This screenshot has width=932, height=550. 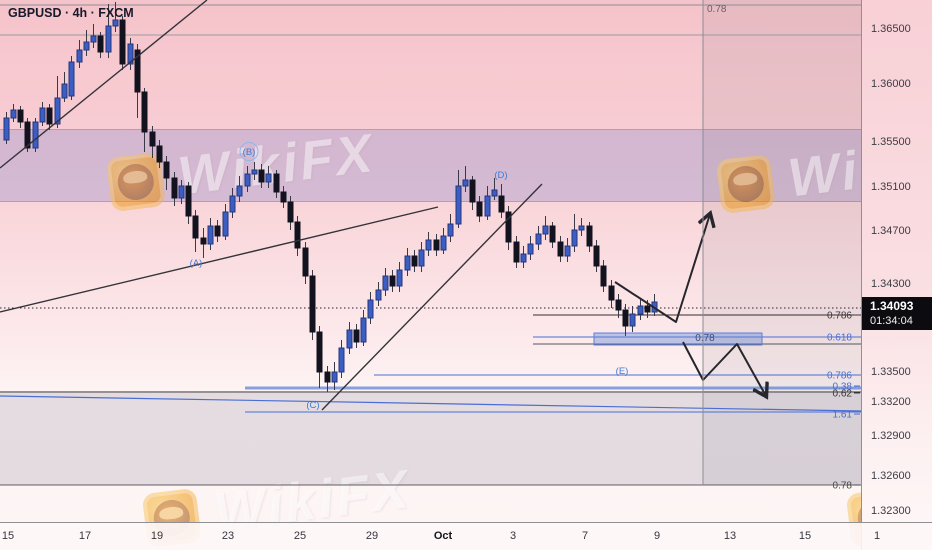 I want to click on sloped-support-line, so click(x=431, y=403).